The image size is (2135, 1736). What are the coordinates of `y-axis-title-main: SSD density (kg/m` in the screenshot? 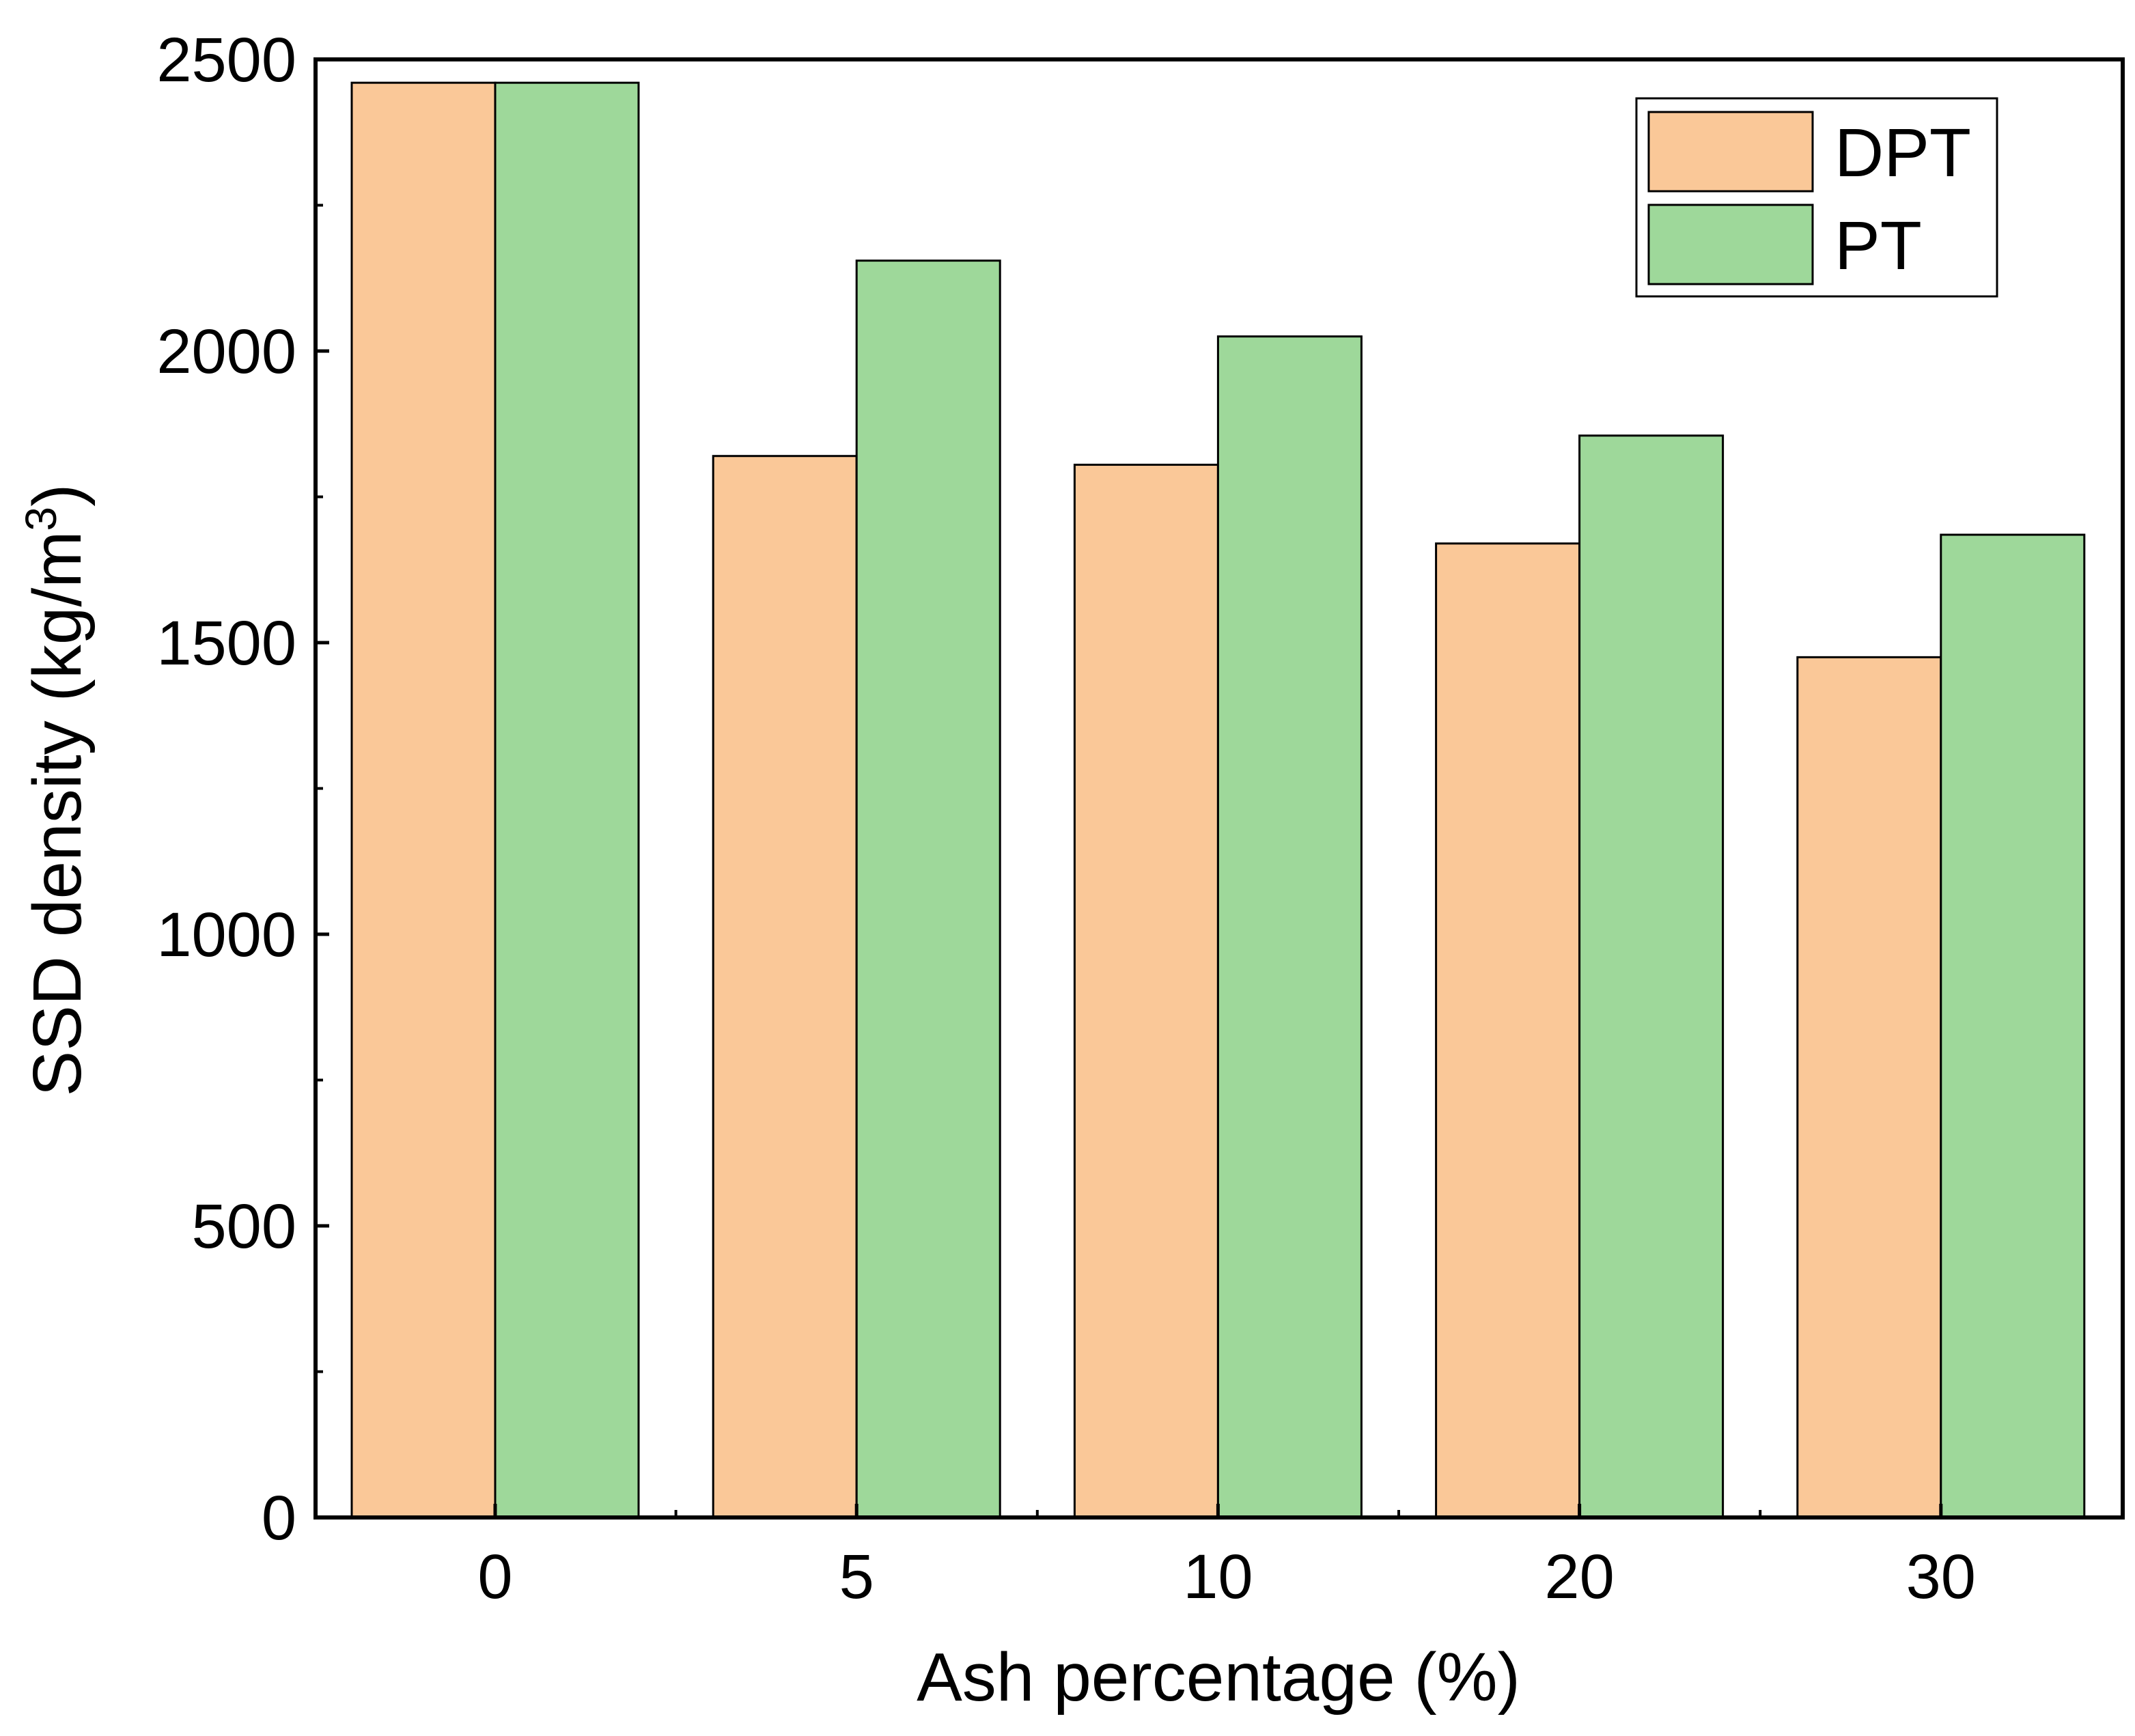 It's located at (57, 813).